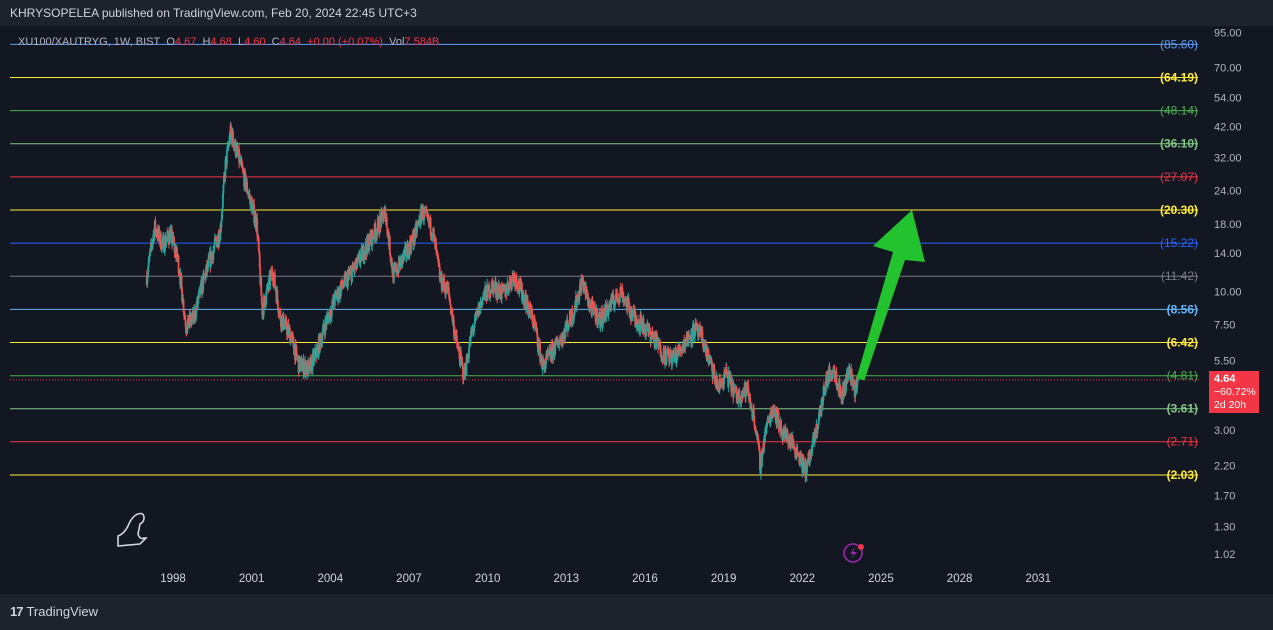 This screenshot has width=1273, height=630. What do you see at coordinates (221, 42) in the screenshot?
I see `high-value: 4.68` at bounding box center [221, 42].